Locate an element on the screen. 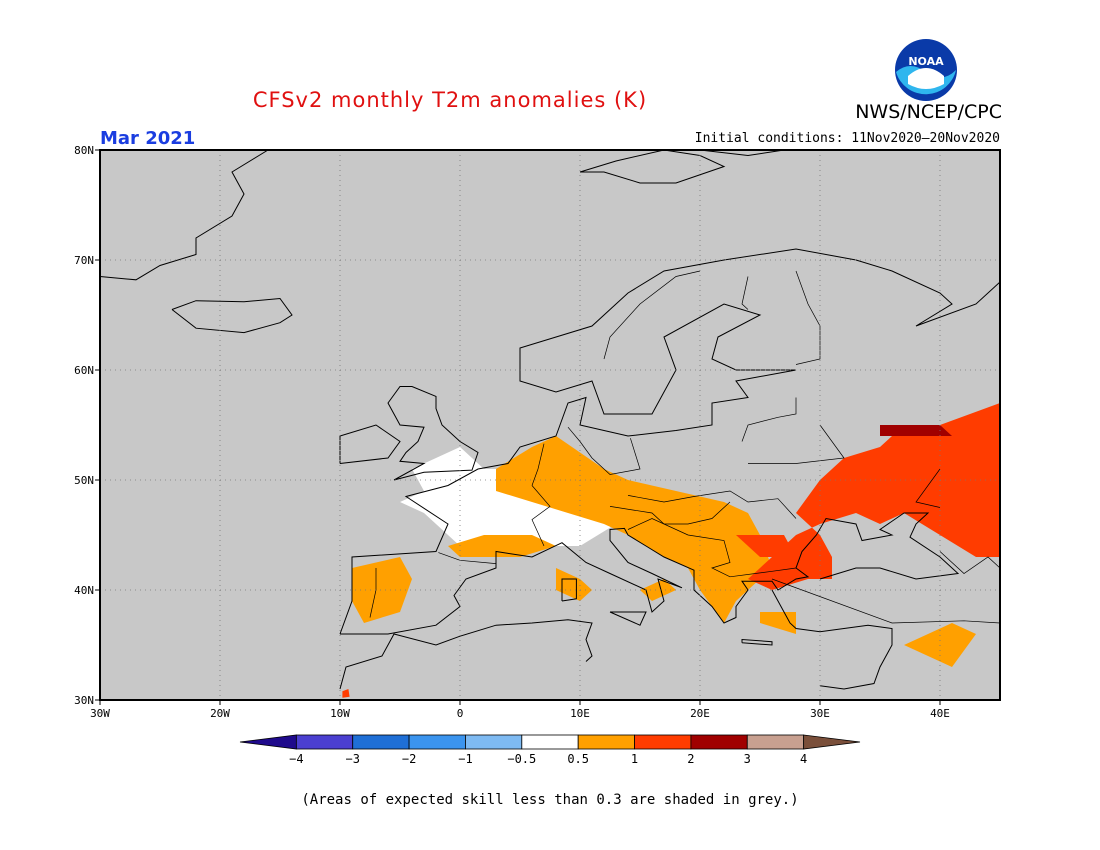 The width and height of the screenshot is (1100, 850). lat-tick-label: 60N is located at coordinates (84, 370).